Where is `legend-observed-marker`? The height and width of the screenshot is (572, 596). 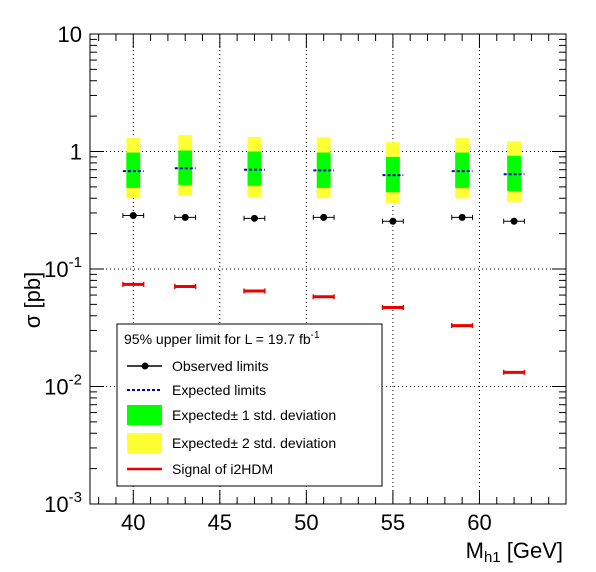 legend-observed-marker is located at coordinates (145, 366).